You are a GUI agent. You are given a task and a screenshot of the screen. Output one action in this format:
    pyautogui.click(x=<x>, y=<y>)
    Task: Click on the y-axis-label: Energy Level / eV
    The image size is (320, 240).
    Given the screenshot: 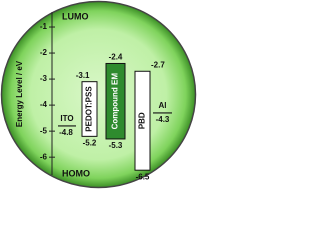 What is the action you would take?
    pyautogui.click(x=19, y=93)
    